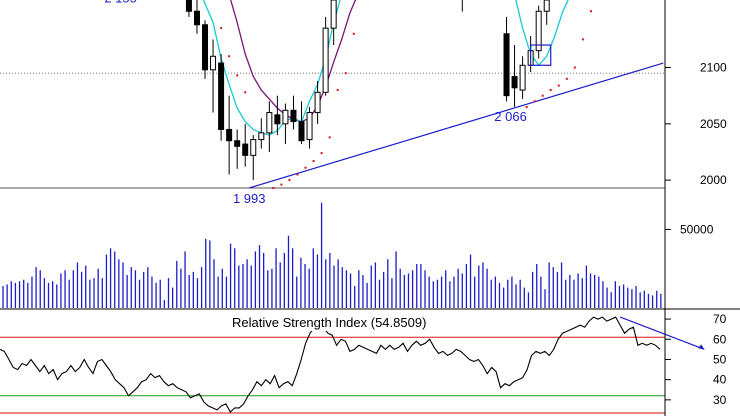  What do you see at coordinates (120, 3) in the screenshot?
I see `price-annotation: 2 155` at bounding box center [120, 3].